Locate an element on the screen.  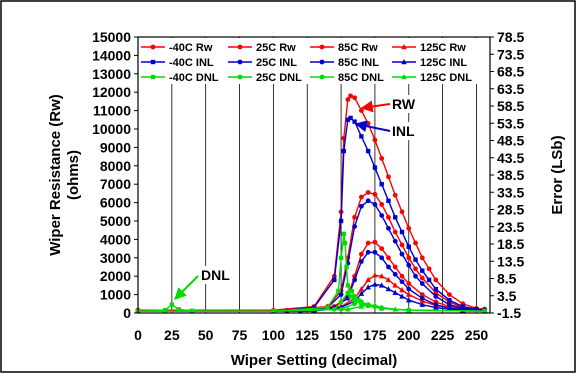
legend-label-85c-dnl: 85C DNL is located at coordinates (361, 78).